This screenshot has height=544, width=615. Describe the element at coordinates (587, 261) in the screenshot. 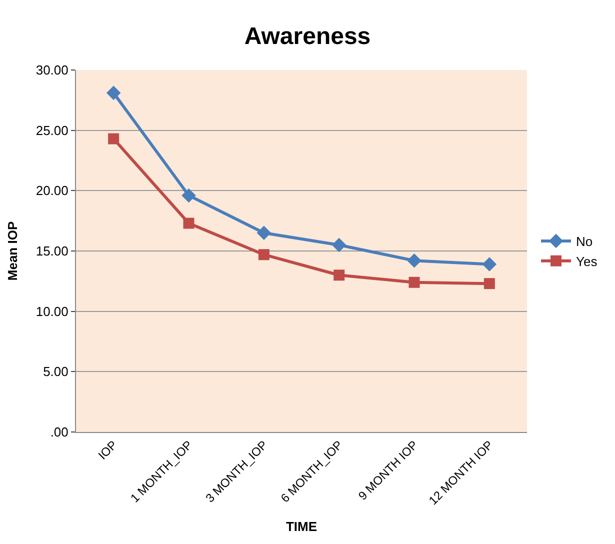

I see `legend-label: Yes` at that location.